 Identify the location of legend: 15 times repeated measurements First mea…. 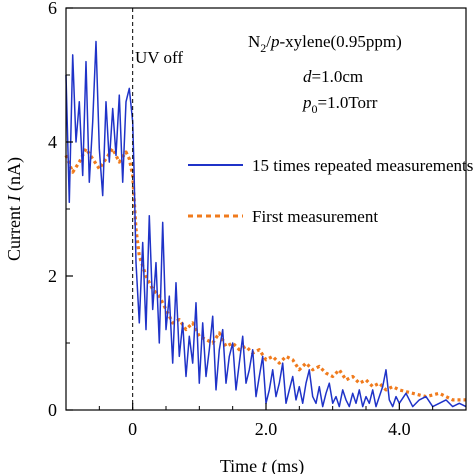
(330, 191).